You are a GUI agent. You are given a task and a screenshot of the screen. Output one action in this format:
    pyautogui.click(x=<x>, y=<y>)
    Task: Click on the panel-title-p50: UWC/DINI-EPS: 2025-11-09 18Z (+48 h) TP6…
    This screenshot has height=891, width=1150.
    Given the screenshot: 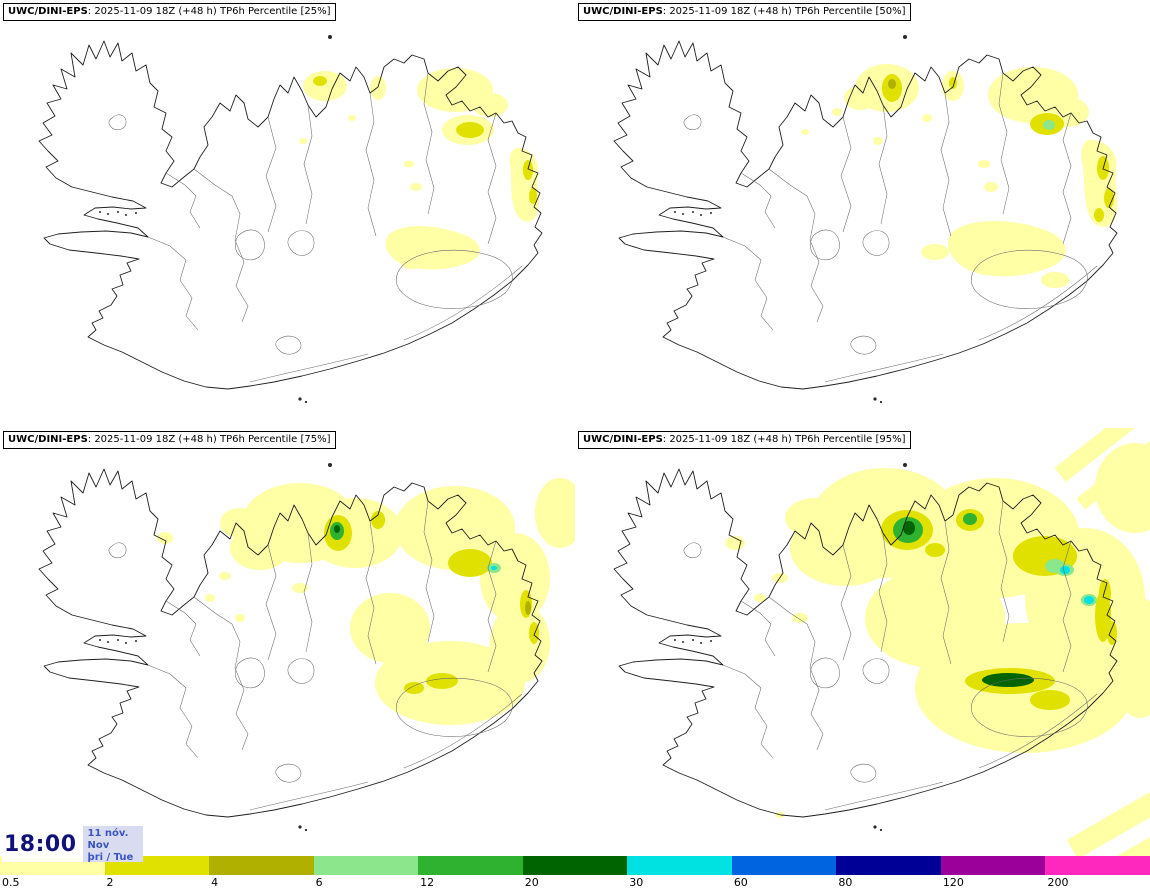 What is the action you would take?
    pyautogui.click(x=744, y=12)
    